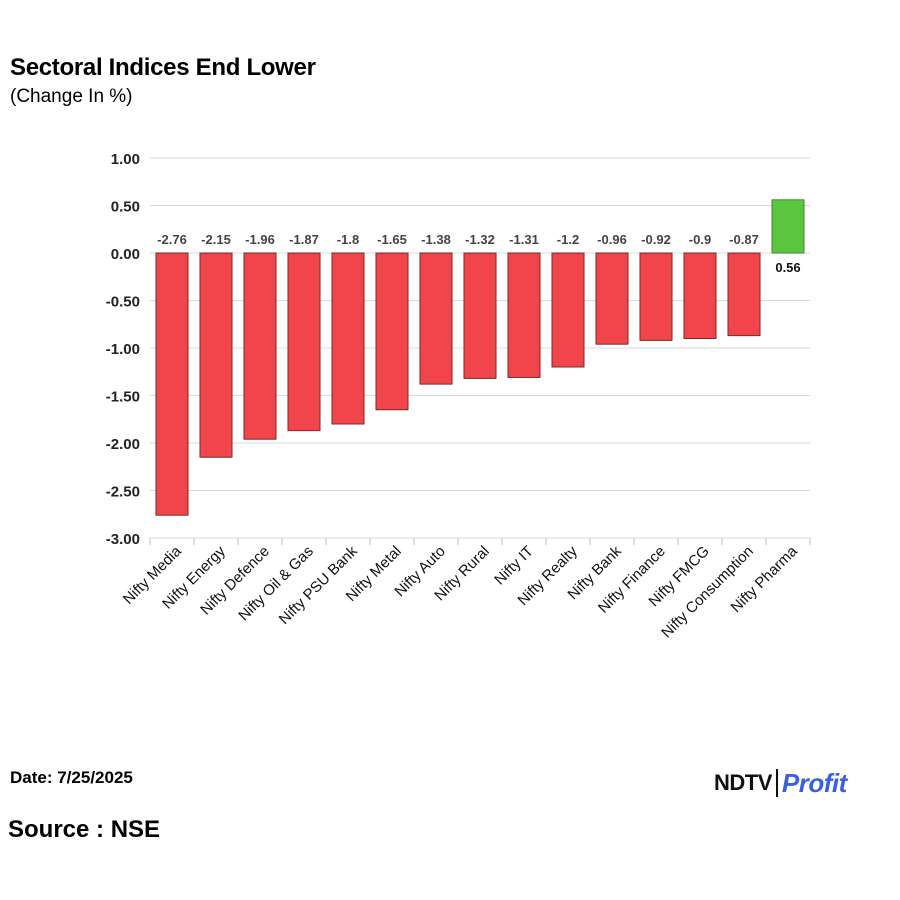 The width and height of the screenshot is (900, 900). Describe the element at coordinates (436, 239) in the screenshot. I see `data-label: -1.38` at that location.